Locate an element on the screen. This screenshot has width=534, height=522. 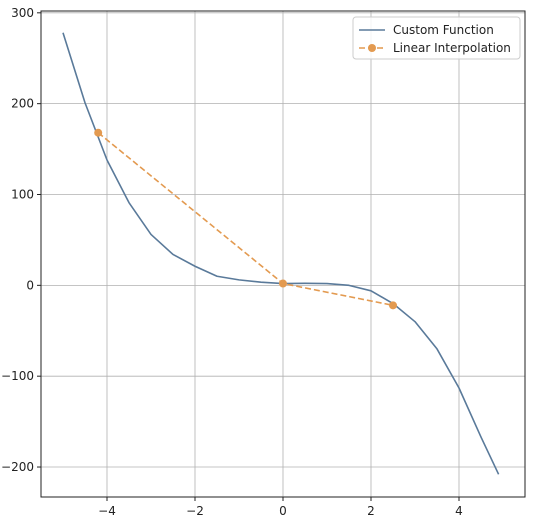
y-tick-label: −200 is located at coordinates (17, 467).